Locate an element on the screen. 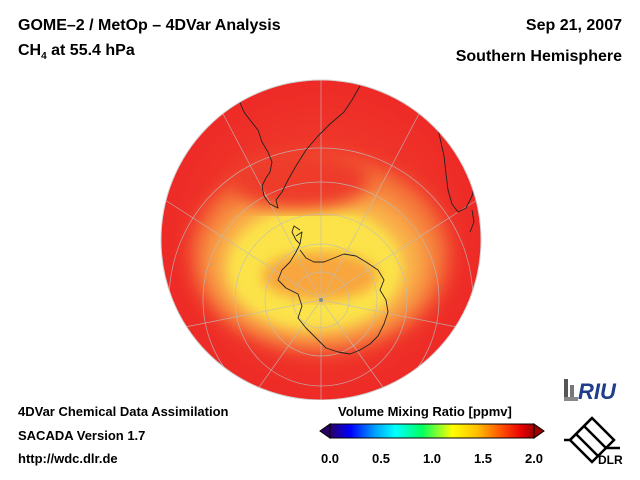 This screenshot has width=640, height=480. level-label: at 55.4 hPa is located at coordinates (90, 50).